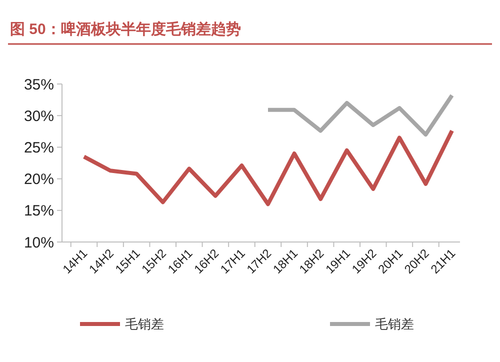  I want to click on line-series, so click(360, 115).